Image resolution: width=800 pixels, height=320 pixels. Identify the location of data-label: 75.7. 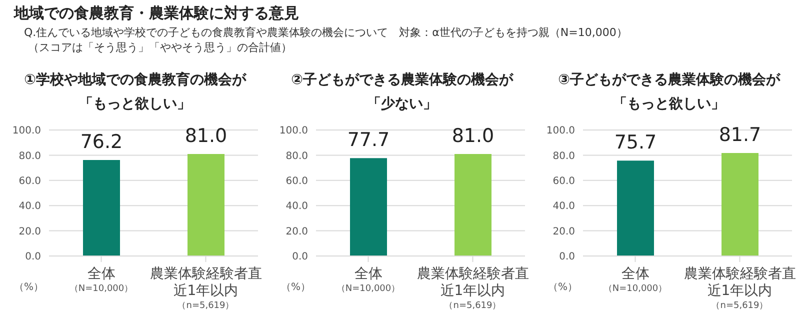
(635, 143).